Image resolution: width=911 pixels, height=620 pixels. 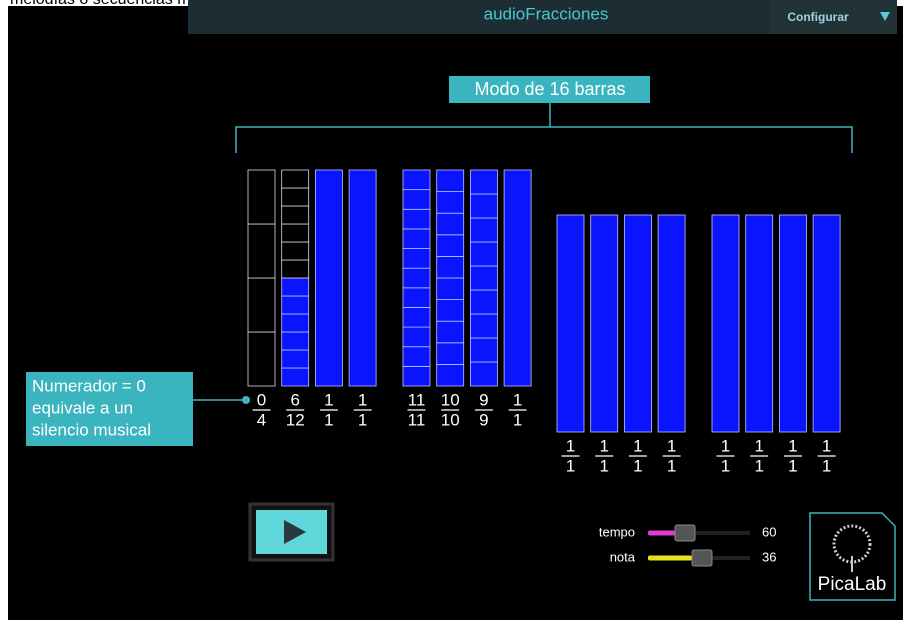 I want to click on denominator: 10, so click(x=450, y=419).